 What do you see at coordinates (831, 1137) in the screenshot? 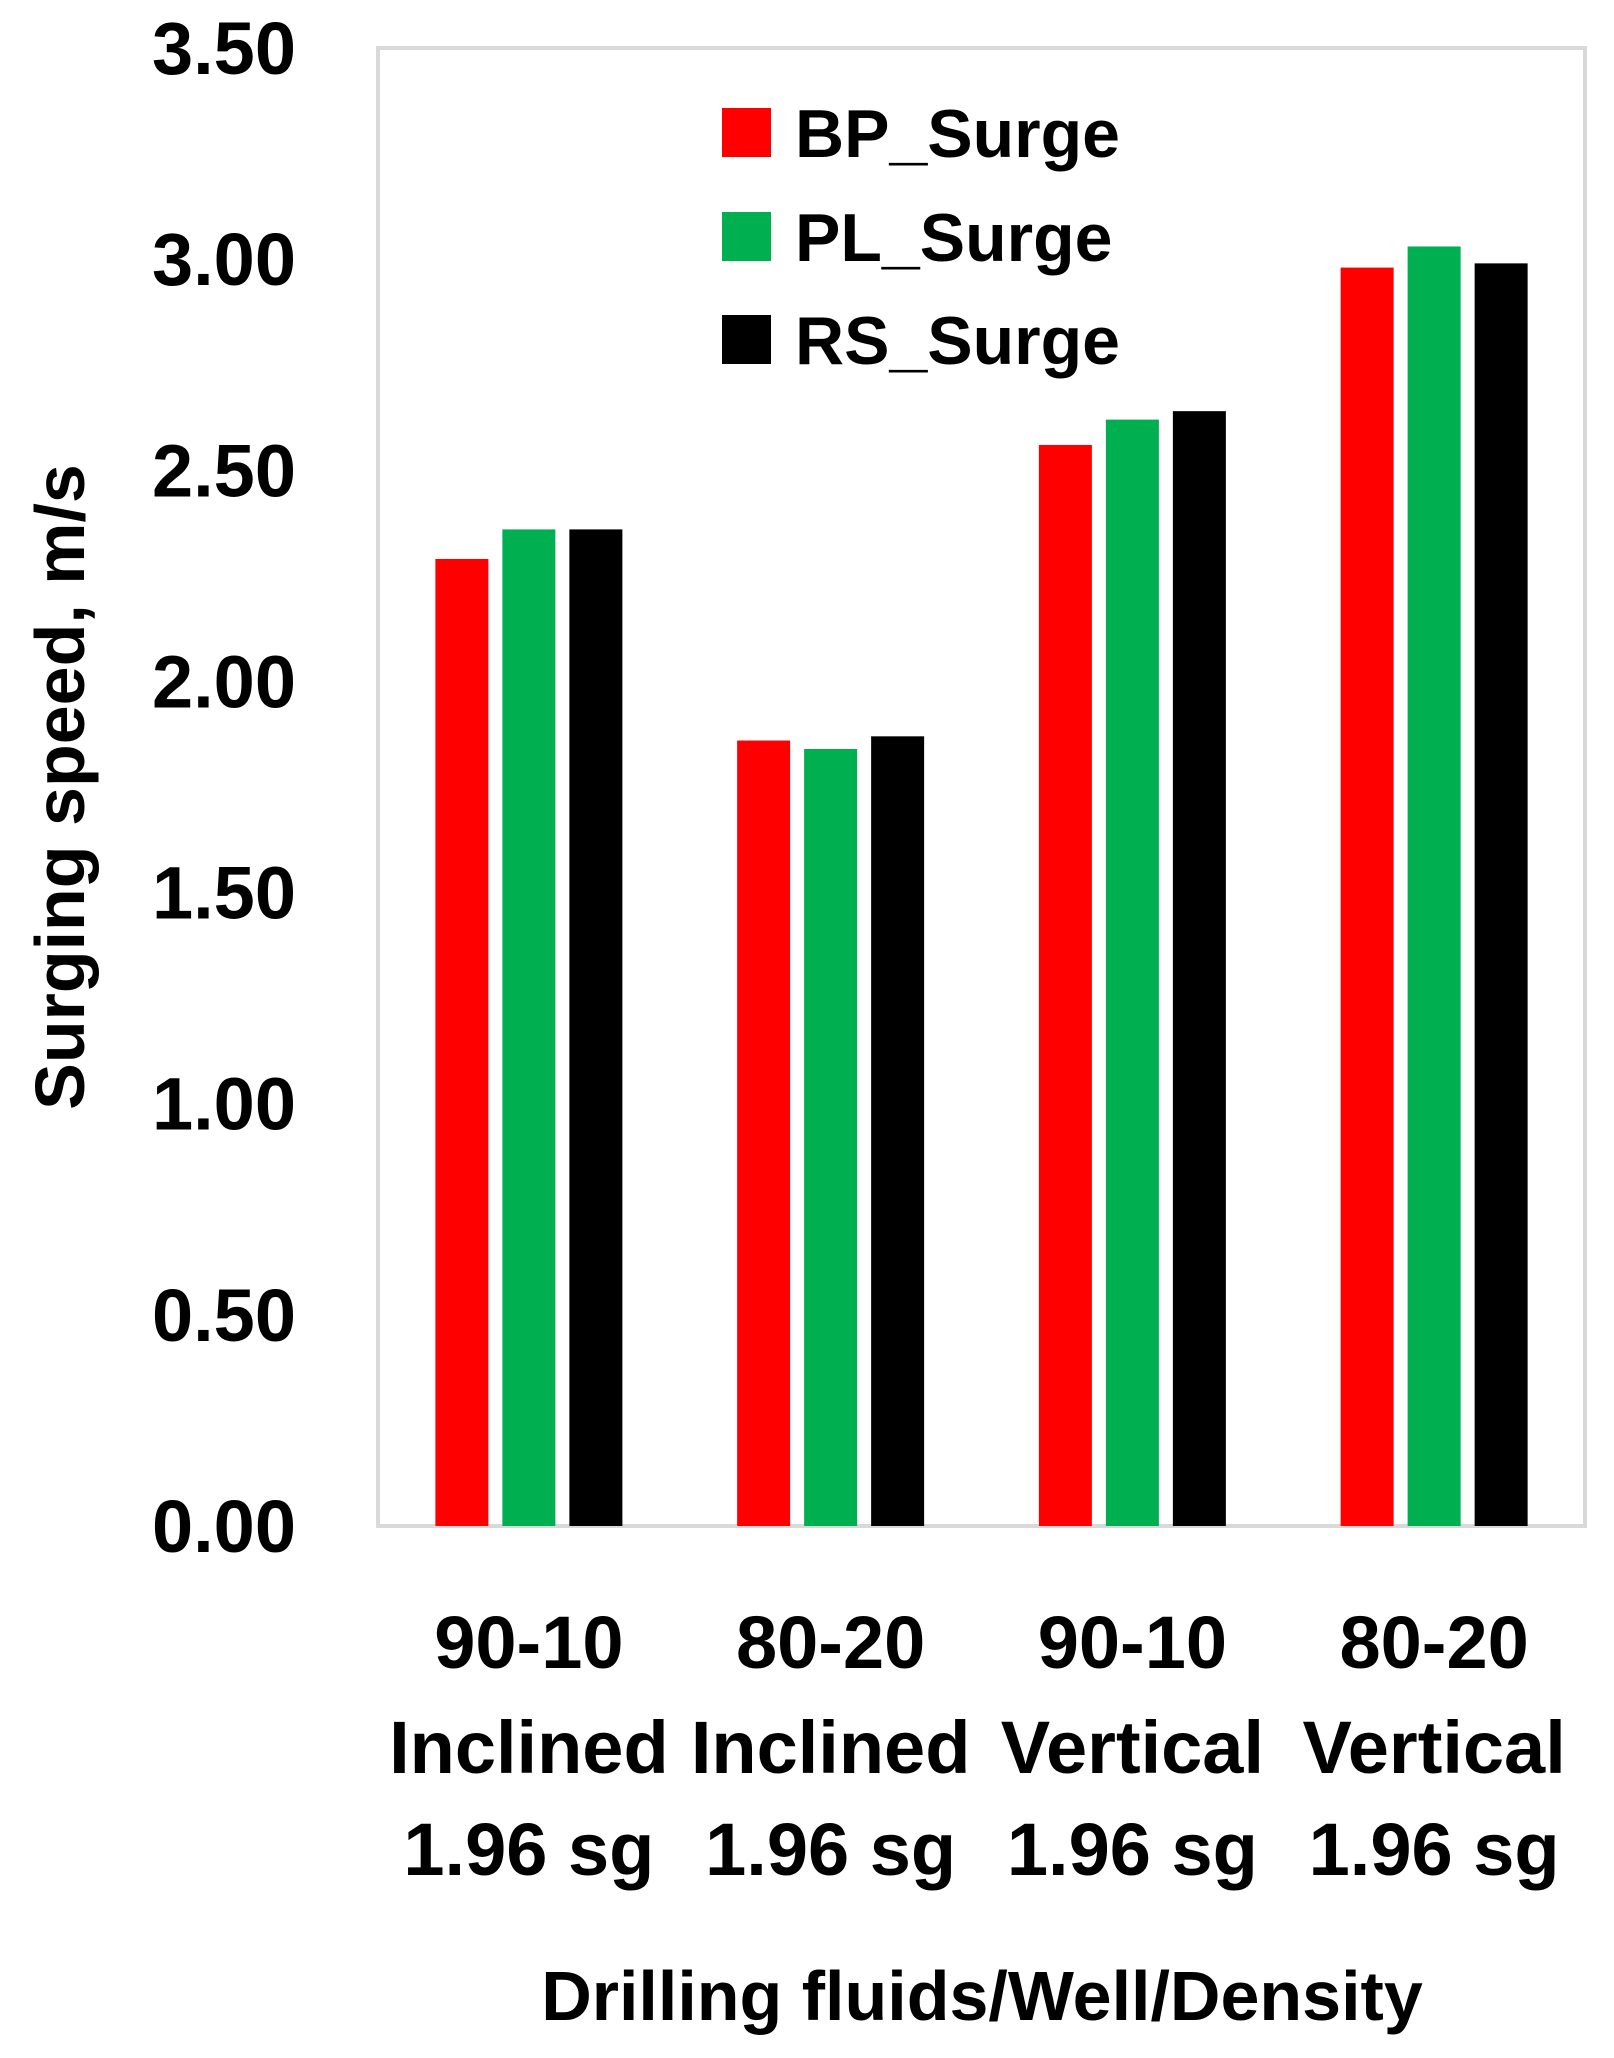
I see `bar-pl-surge-cat2` at bounding box center [831, 1137].